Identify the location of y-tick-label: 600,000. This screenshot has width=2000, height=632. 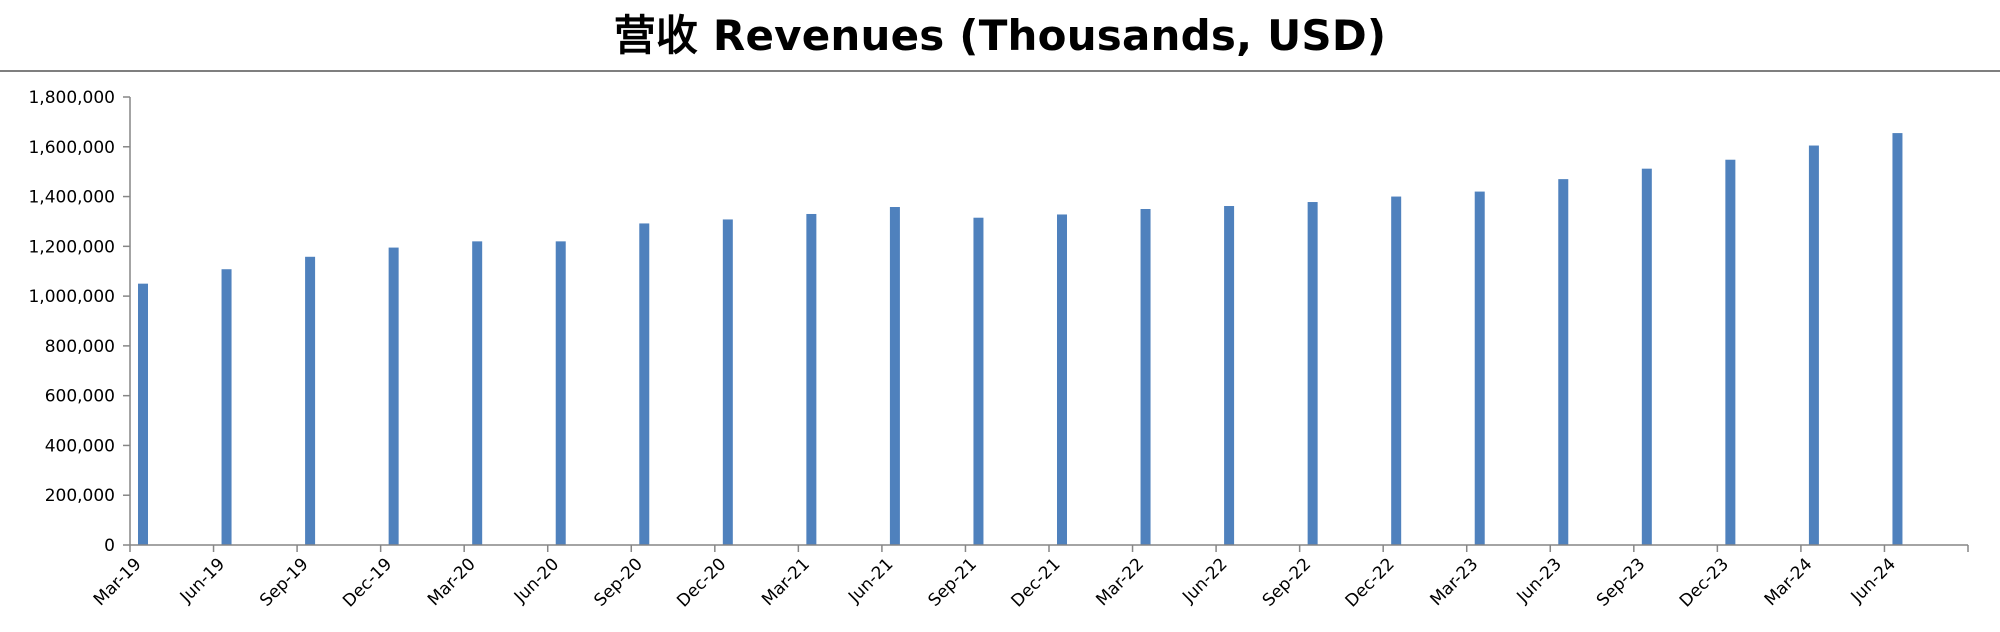
(80, 397).